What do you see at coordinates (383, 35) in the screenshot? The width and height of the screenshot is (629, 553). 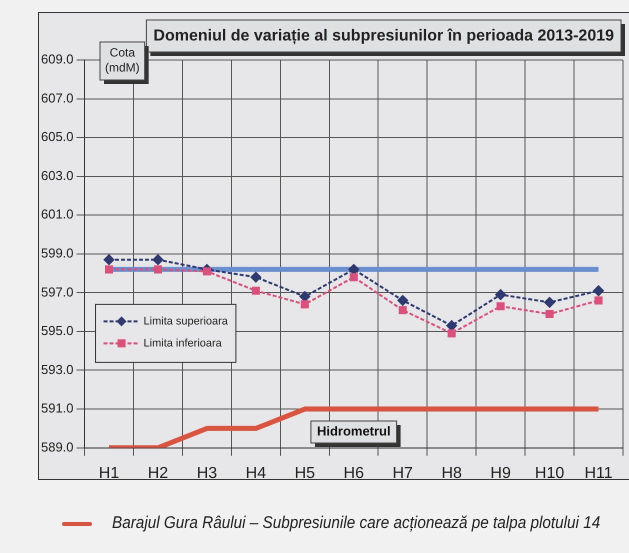 I see `chart-title: Domeniul de variație al subpresiunilor în perioada 2013-2019` at bounding box center [383, 35].